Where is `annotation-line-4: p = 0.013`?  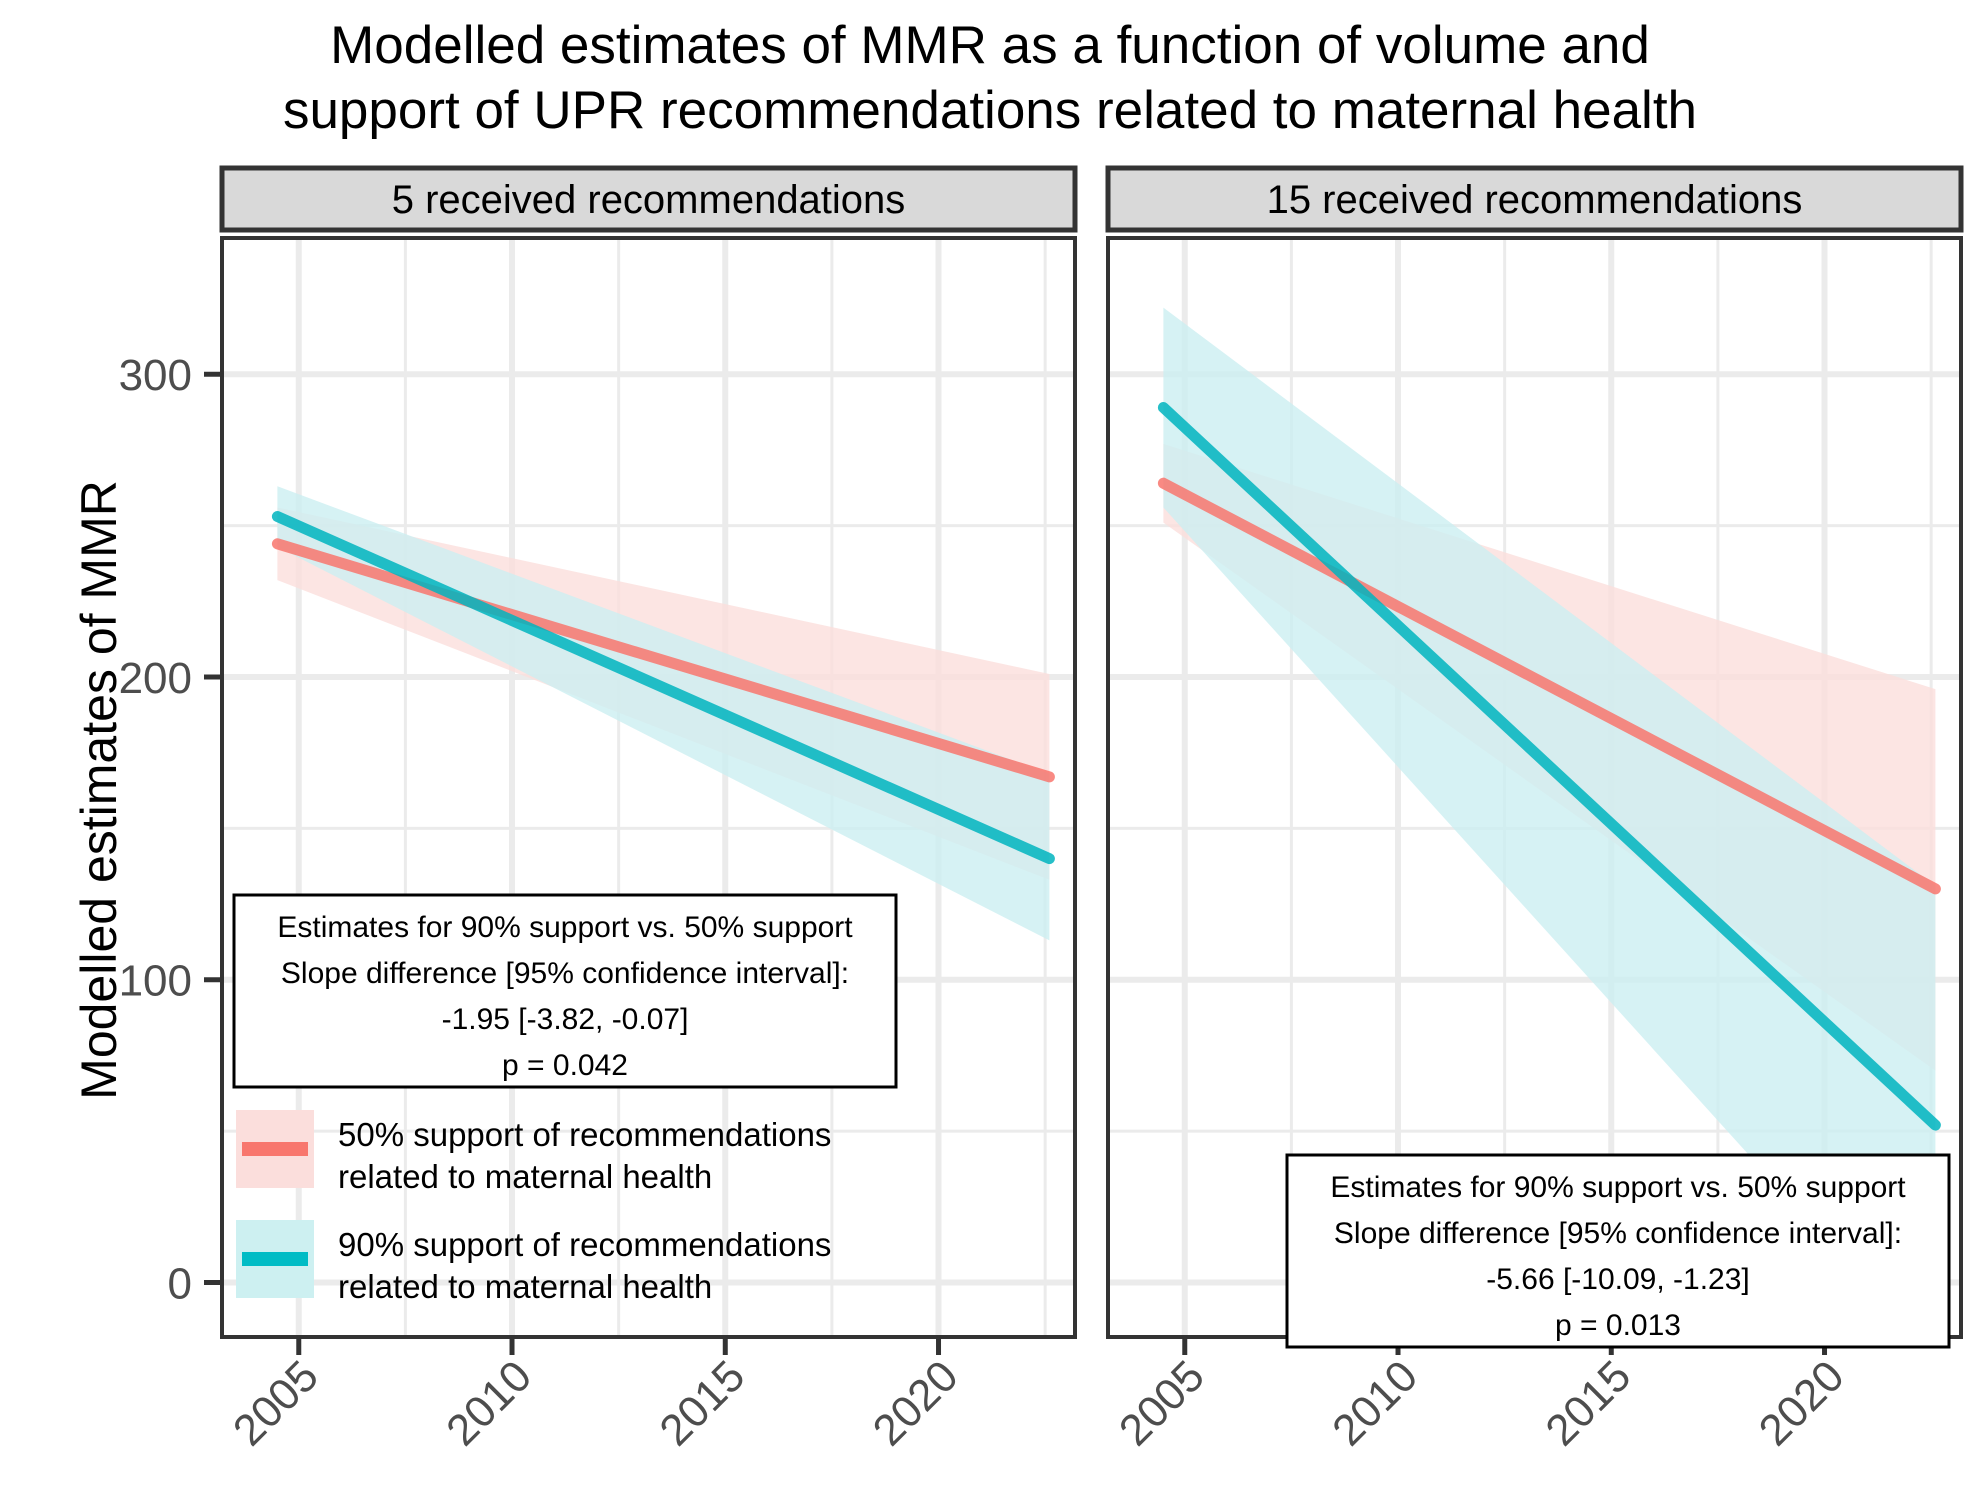 annotation-line-4: p = 0.013 is located at coordinates (1618, 1325).